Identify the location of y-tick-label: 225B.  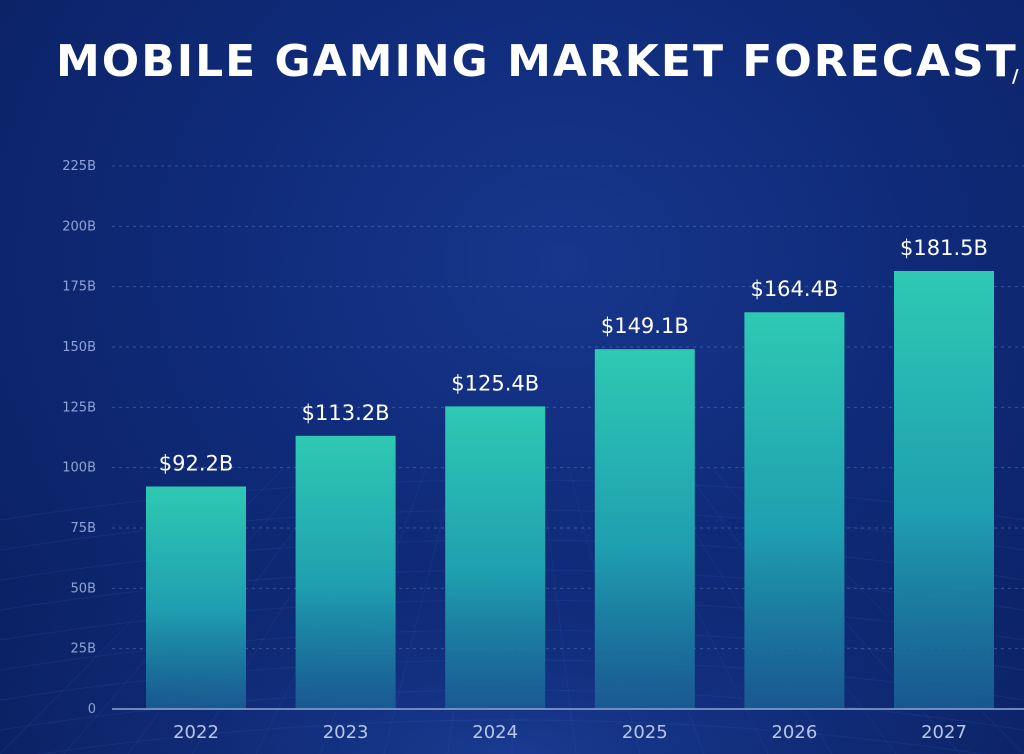
(79, 166).